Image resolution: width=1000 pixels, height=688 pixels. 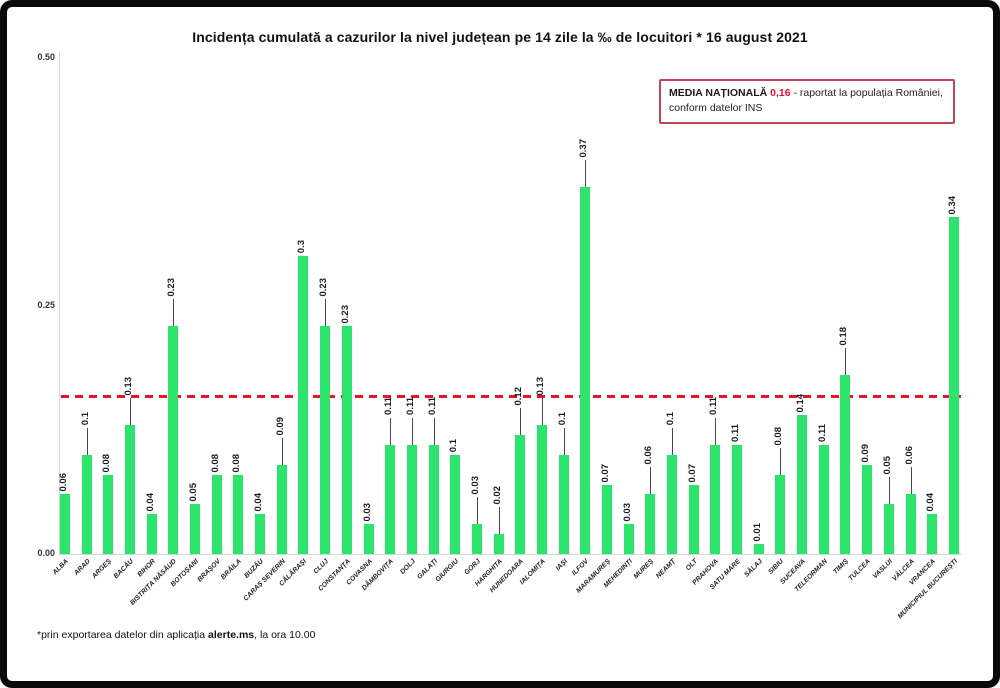 I want to click on bar-value-label: 0.02, so click(x=497, y=495).